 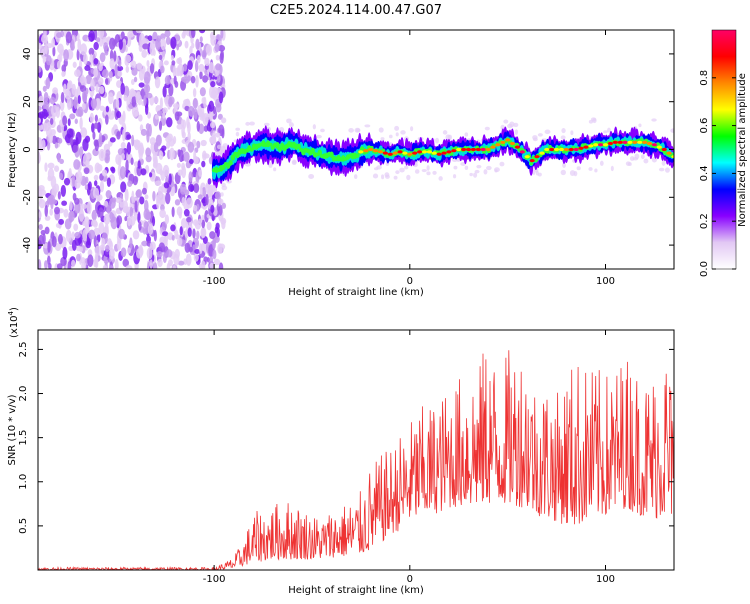 I want to click on heatmap-y-axis-label: Frequency (Hz), so click(x=12, y=150).